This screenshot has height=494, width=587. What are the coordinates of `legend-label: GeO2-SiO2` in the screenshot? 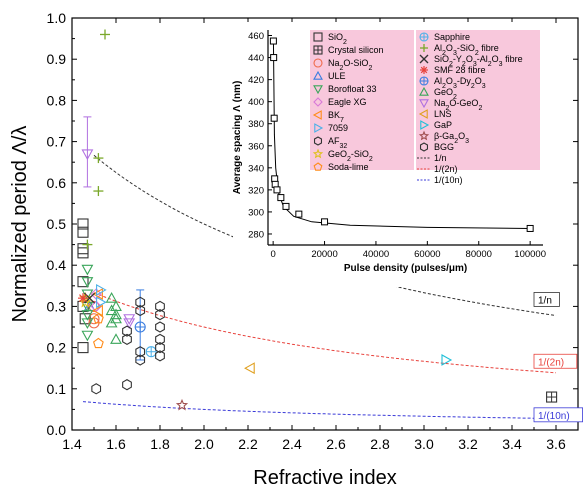 It's located at (350, 156).